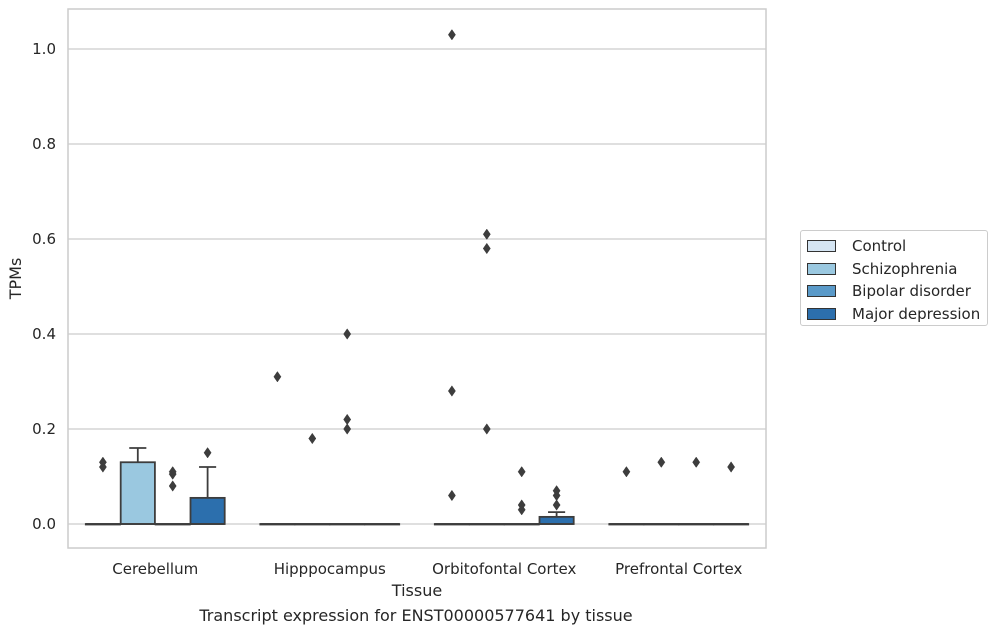 Image resolution: width=997 pixels, height=634 pixels. I want to click on legend-swatch-control, so click(821, 246).